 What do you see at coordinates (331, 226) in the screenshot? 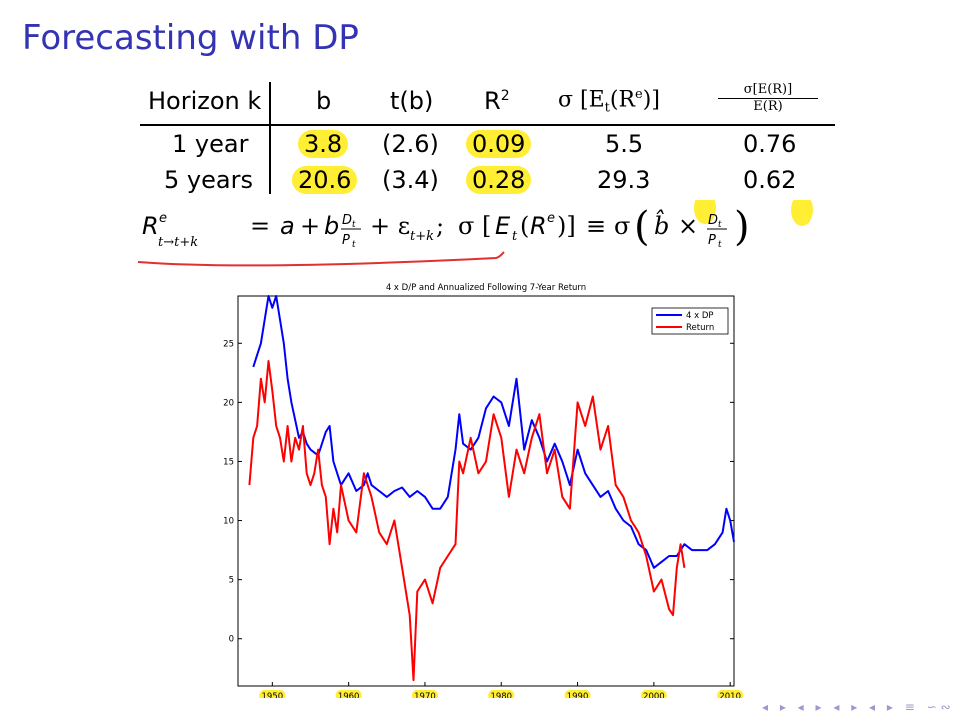
I see `svg-text: b` at bounding box center [331, 226].